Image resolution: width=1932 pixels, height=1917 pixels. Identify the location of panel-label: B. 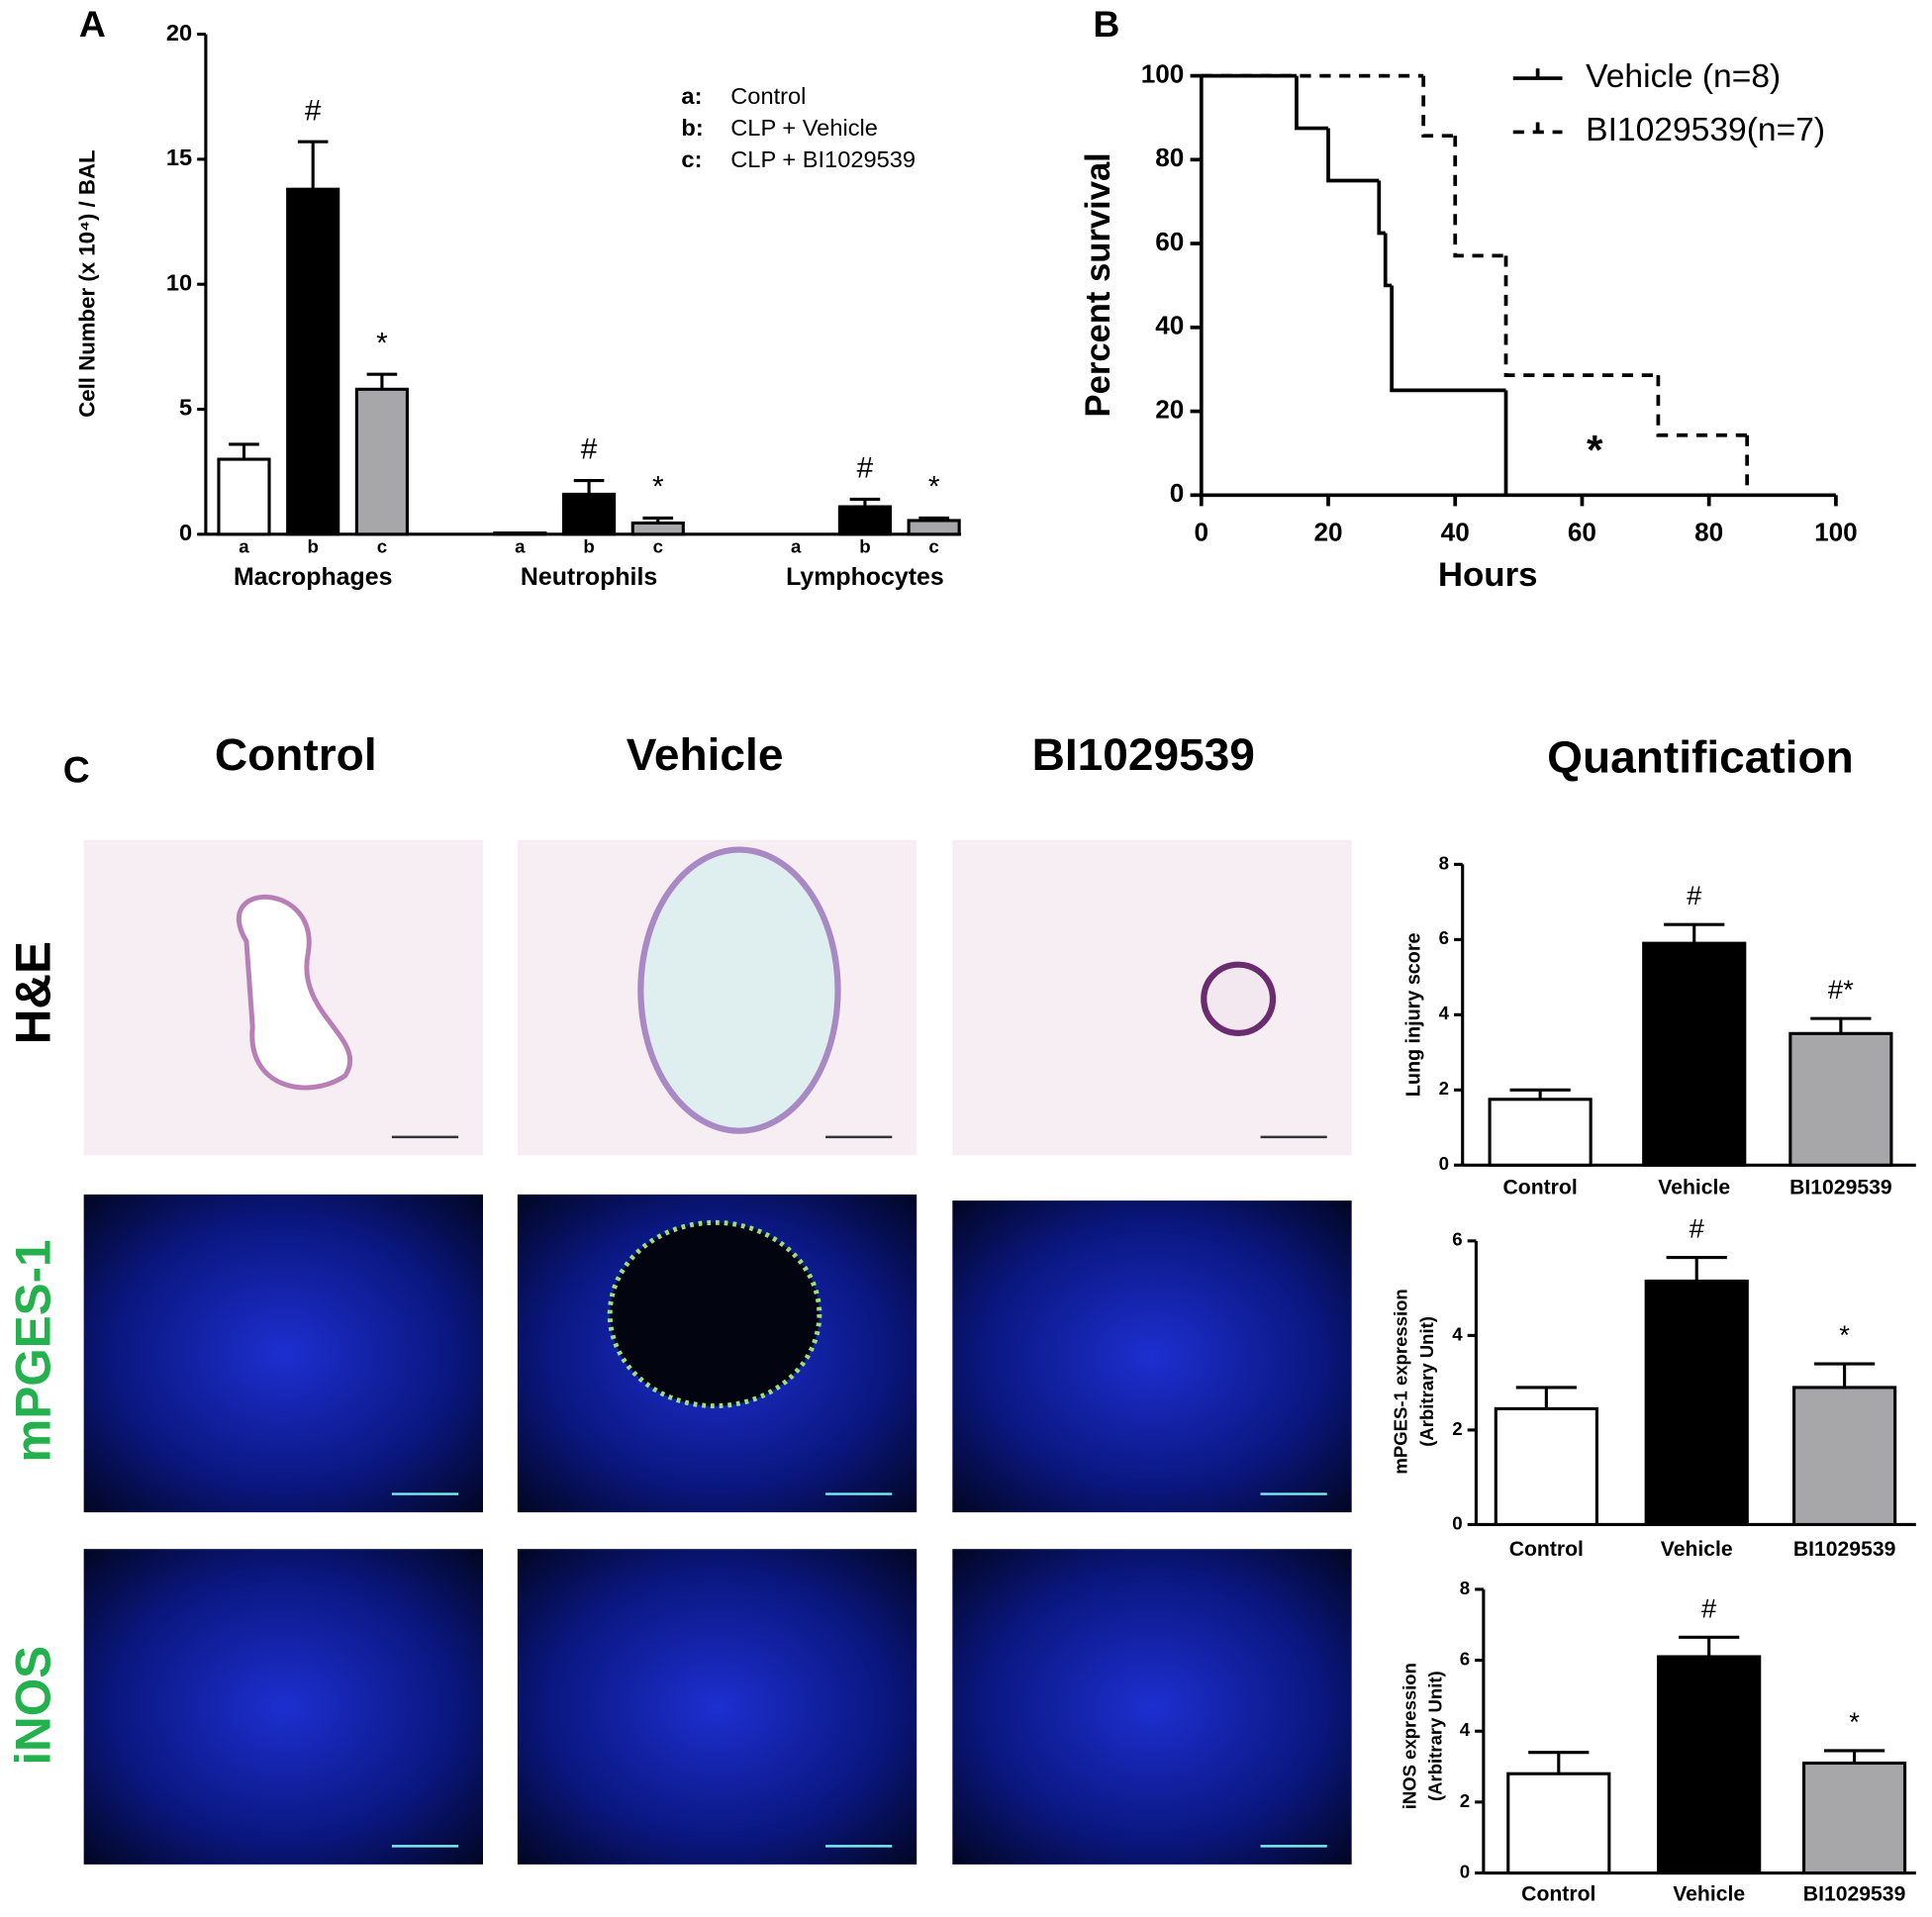
(1106, 24).